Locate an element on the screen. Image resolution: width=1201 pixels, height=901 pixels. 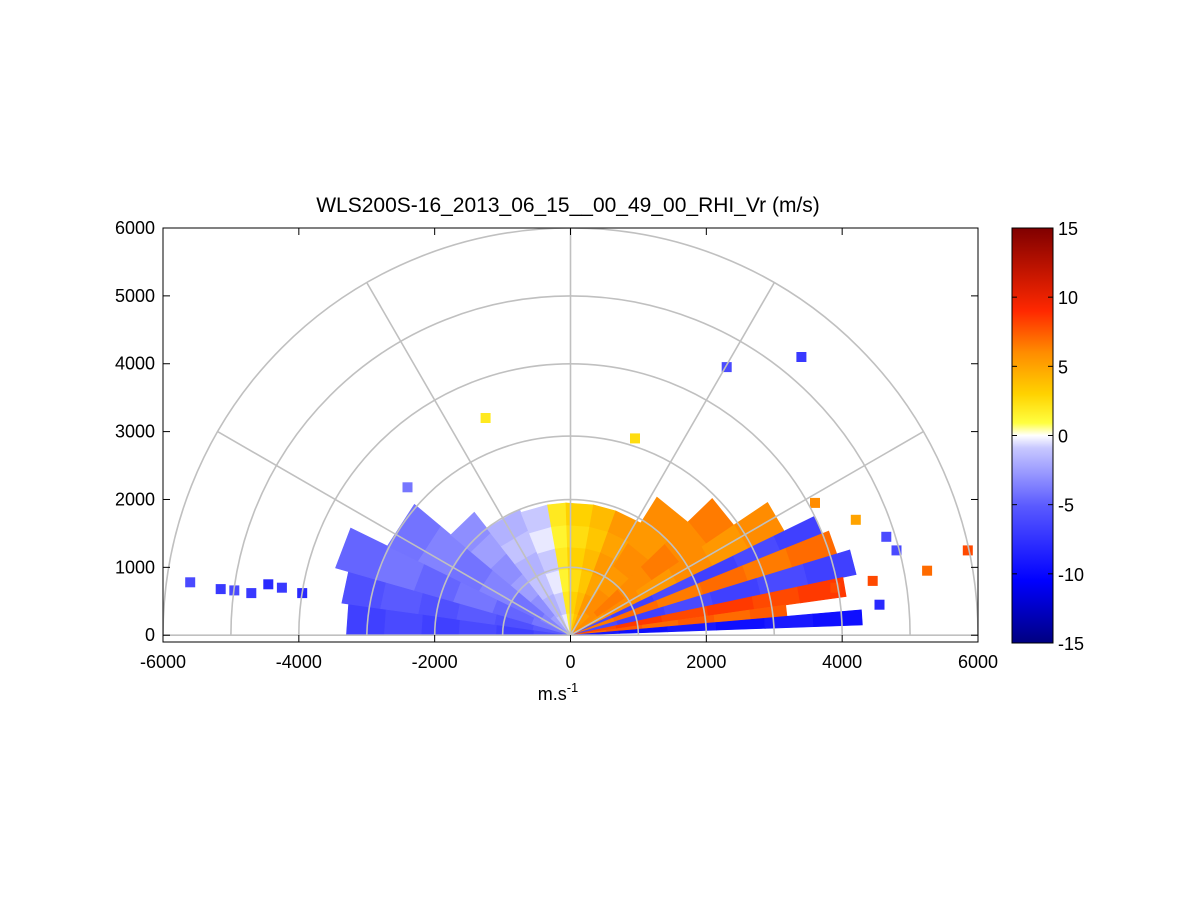
colorbar-tick-label: 15 is located at coordinates (1068, 229).